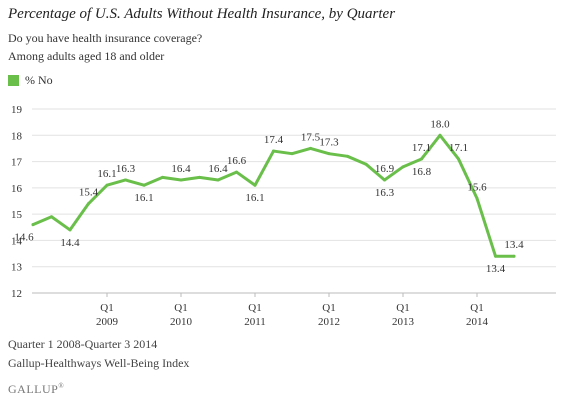 This screenshot has width=564, height=403. I want to click on chart-subtitle-question: Do you have health insurance coverage?, so click(105, 38).